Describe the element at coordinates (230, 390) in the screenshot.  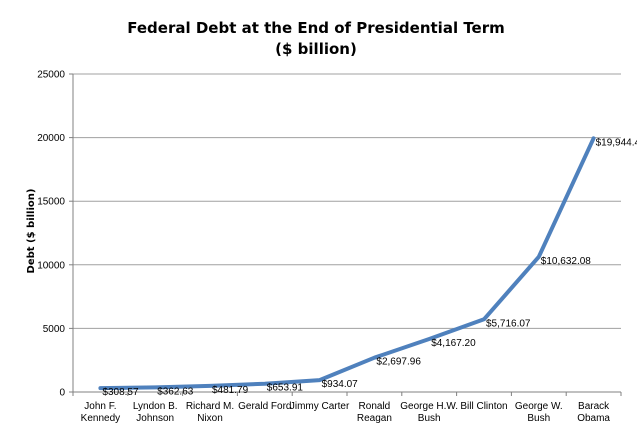
I see `data-label: $481.79` at that location.